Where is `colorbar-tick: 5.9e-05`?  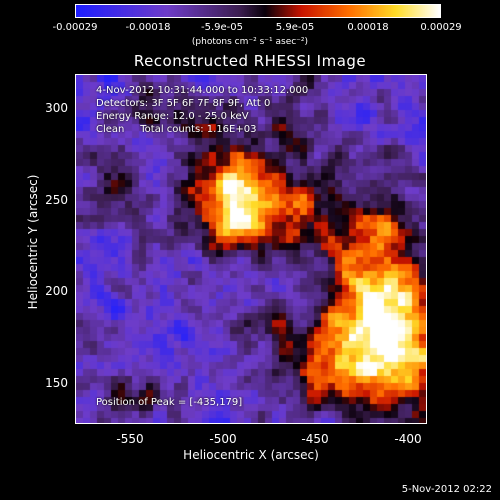 colorbar-tick: 5.9e-05 is located at coordinates (295, 27).